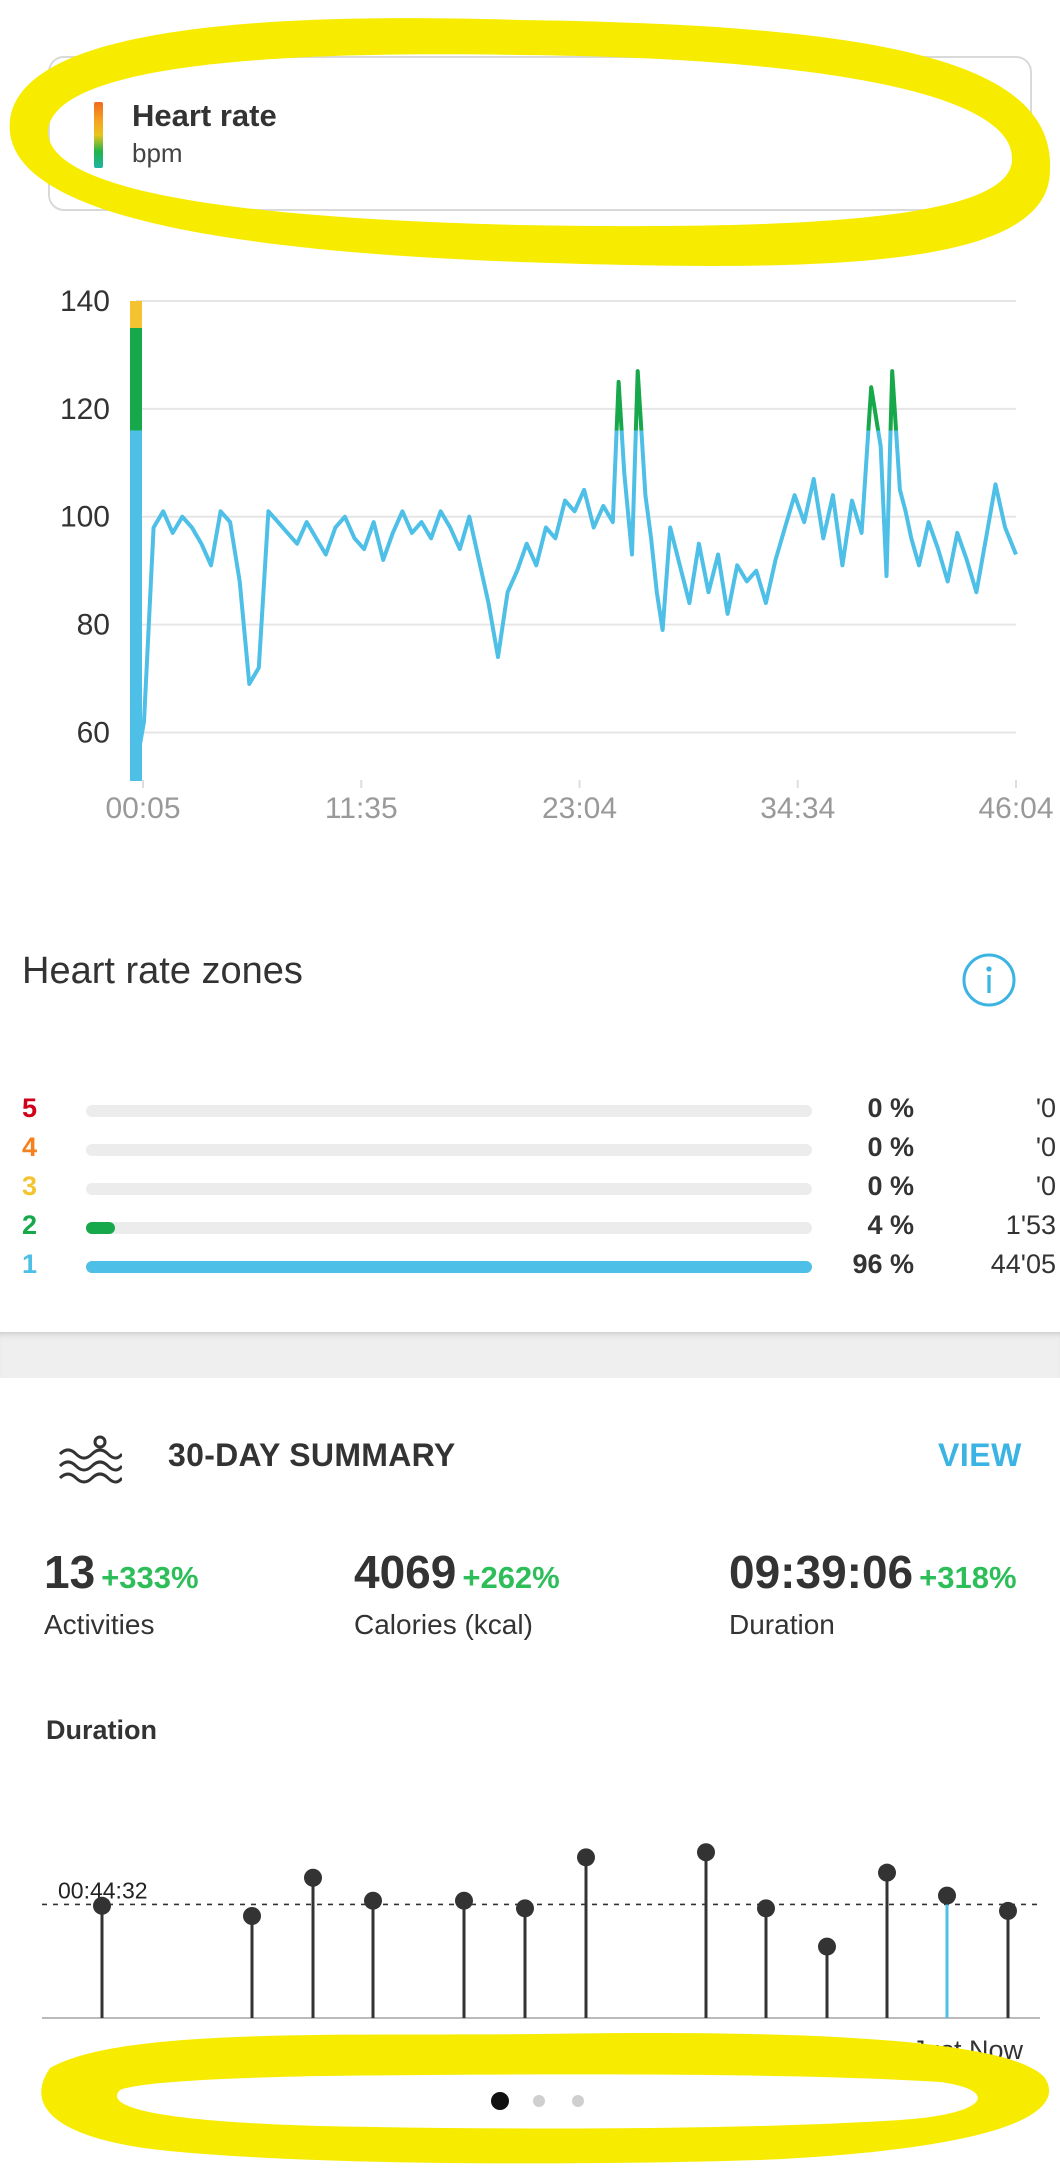  I want to click on swimming-icon, so click(90, 1459).